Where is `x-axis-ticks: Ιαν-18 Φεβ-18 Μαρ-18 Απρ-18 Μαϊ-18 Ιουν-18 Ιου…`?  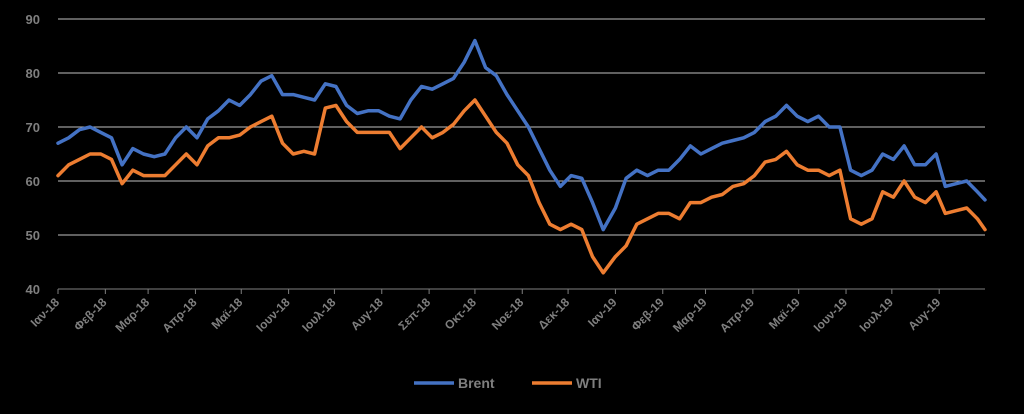 x-axis-ticks: Ιαν-18 Φεβ-18 Μαρ-18 Απρ-18 Μαϊ-18 Ιουν-18 Ιου… is located at coordinates (486, 312).